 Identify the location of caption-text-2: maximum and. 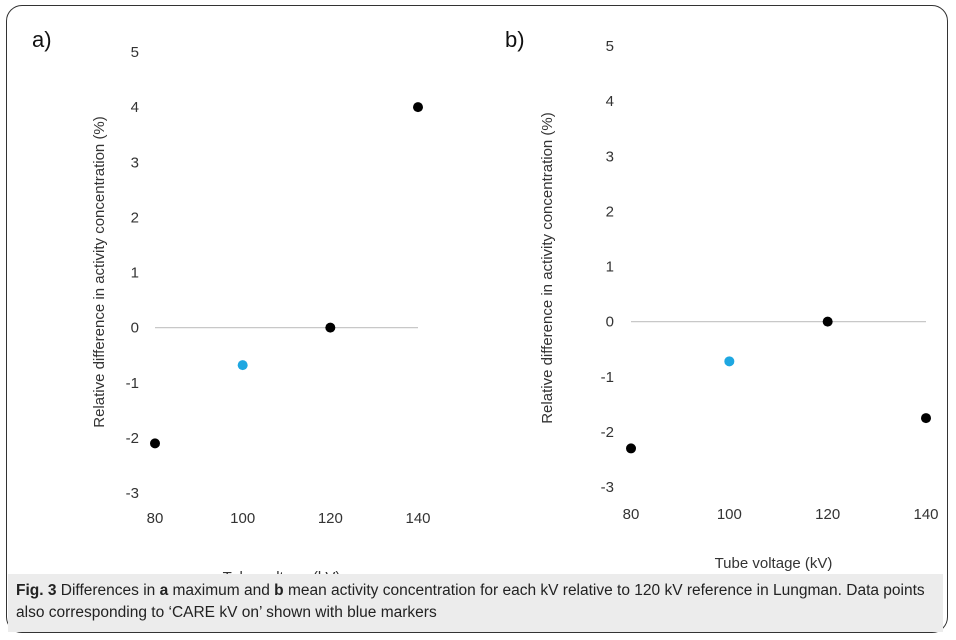
(221, 590).